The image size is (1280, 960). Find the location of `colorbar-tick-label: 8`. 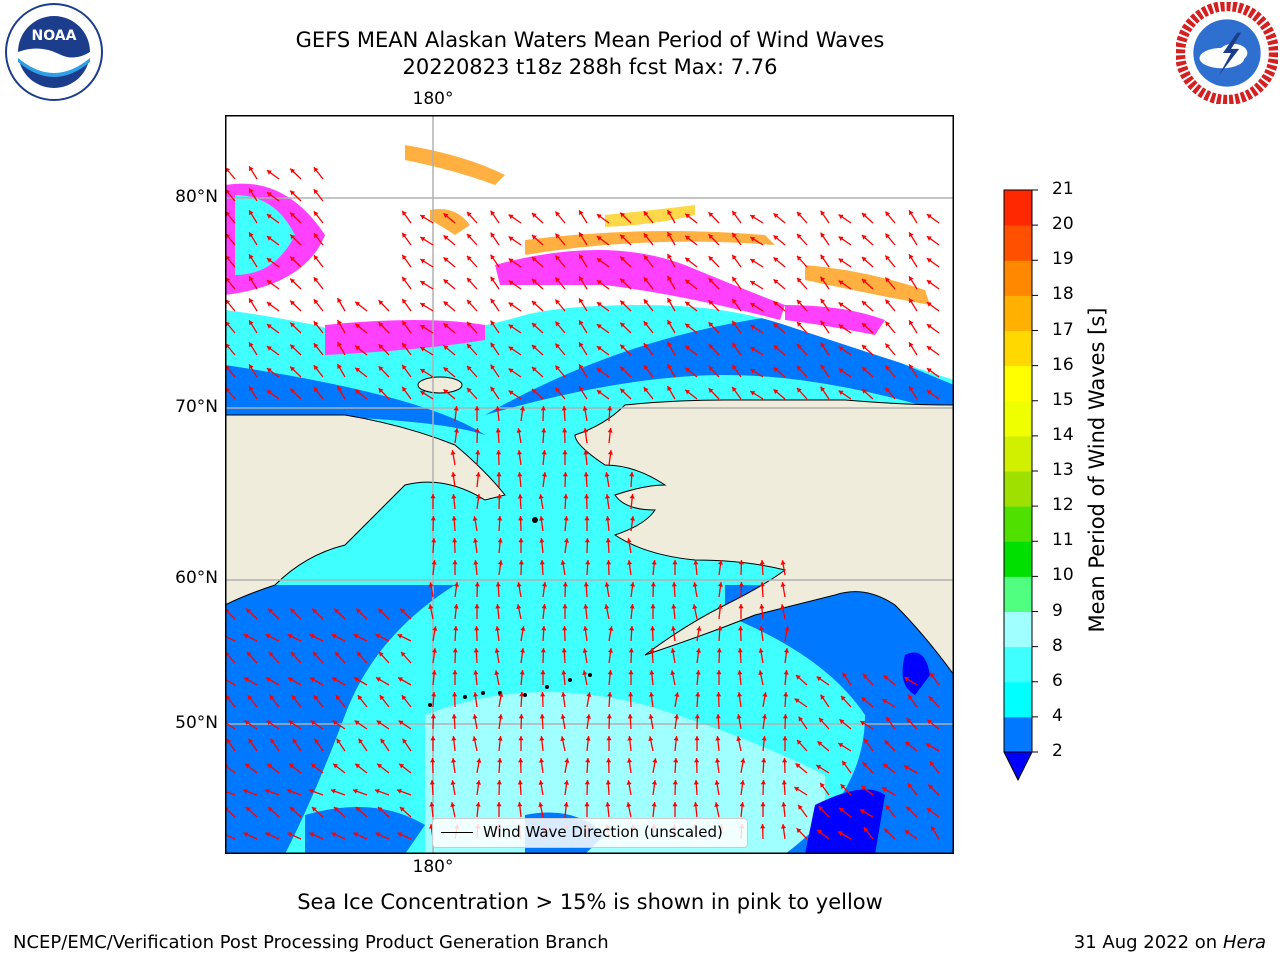

colorbar-tick-label: 8 is located at coordinates (1057, 645).